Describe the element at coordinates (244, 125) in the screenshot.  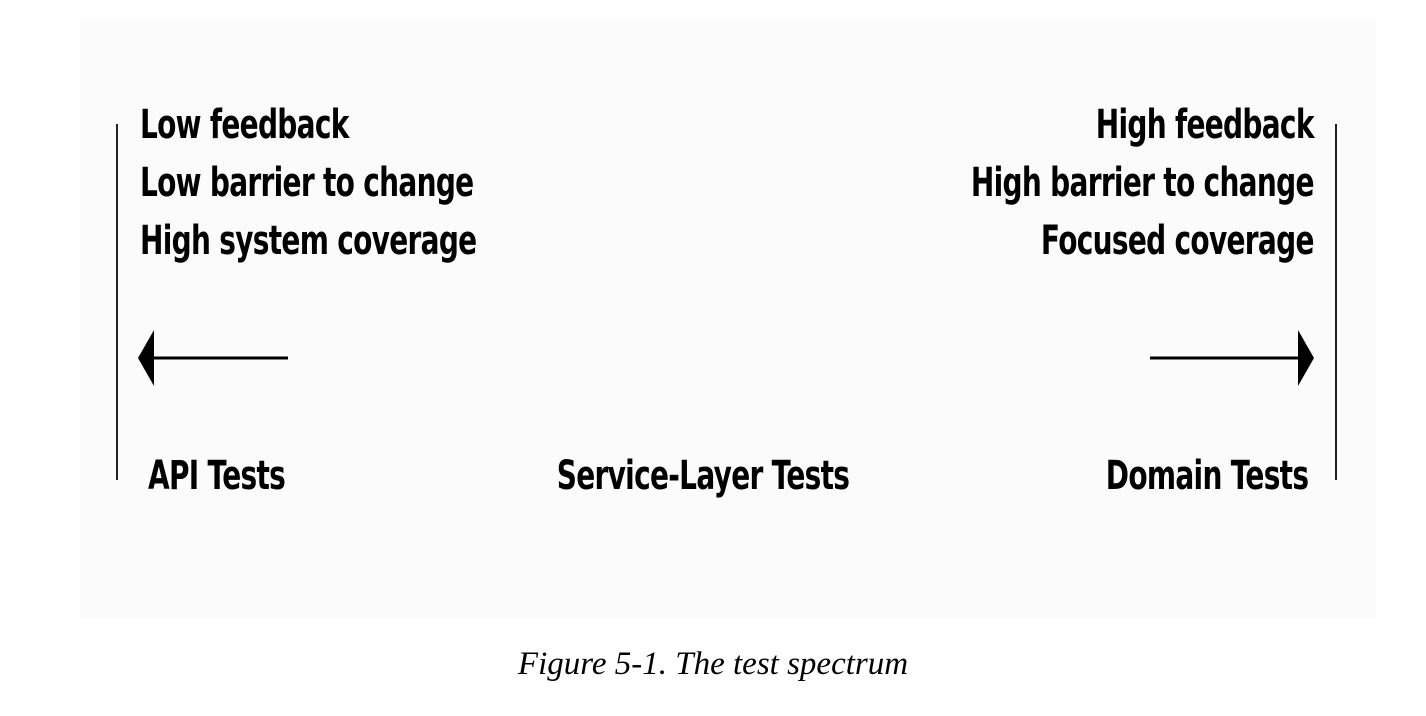
I see `left-attribute-feedback: Low feedback` at that location.